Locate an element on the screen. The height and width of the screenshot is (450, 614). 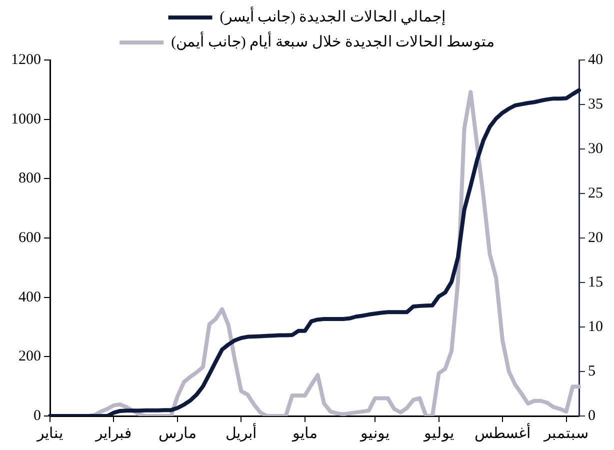
x-tick-label: مارس is located at coordinates (177, 434).